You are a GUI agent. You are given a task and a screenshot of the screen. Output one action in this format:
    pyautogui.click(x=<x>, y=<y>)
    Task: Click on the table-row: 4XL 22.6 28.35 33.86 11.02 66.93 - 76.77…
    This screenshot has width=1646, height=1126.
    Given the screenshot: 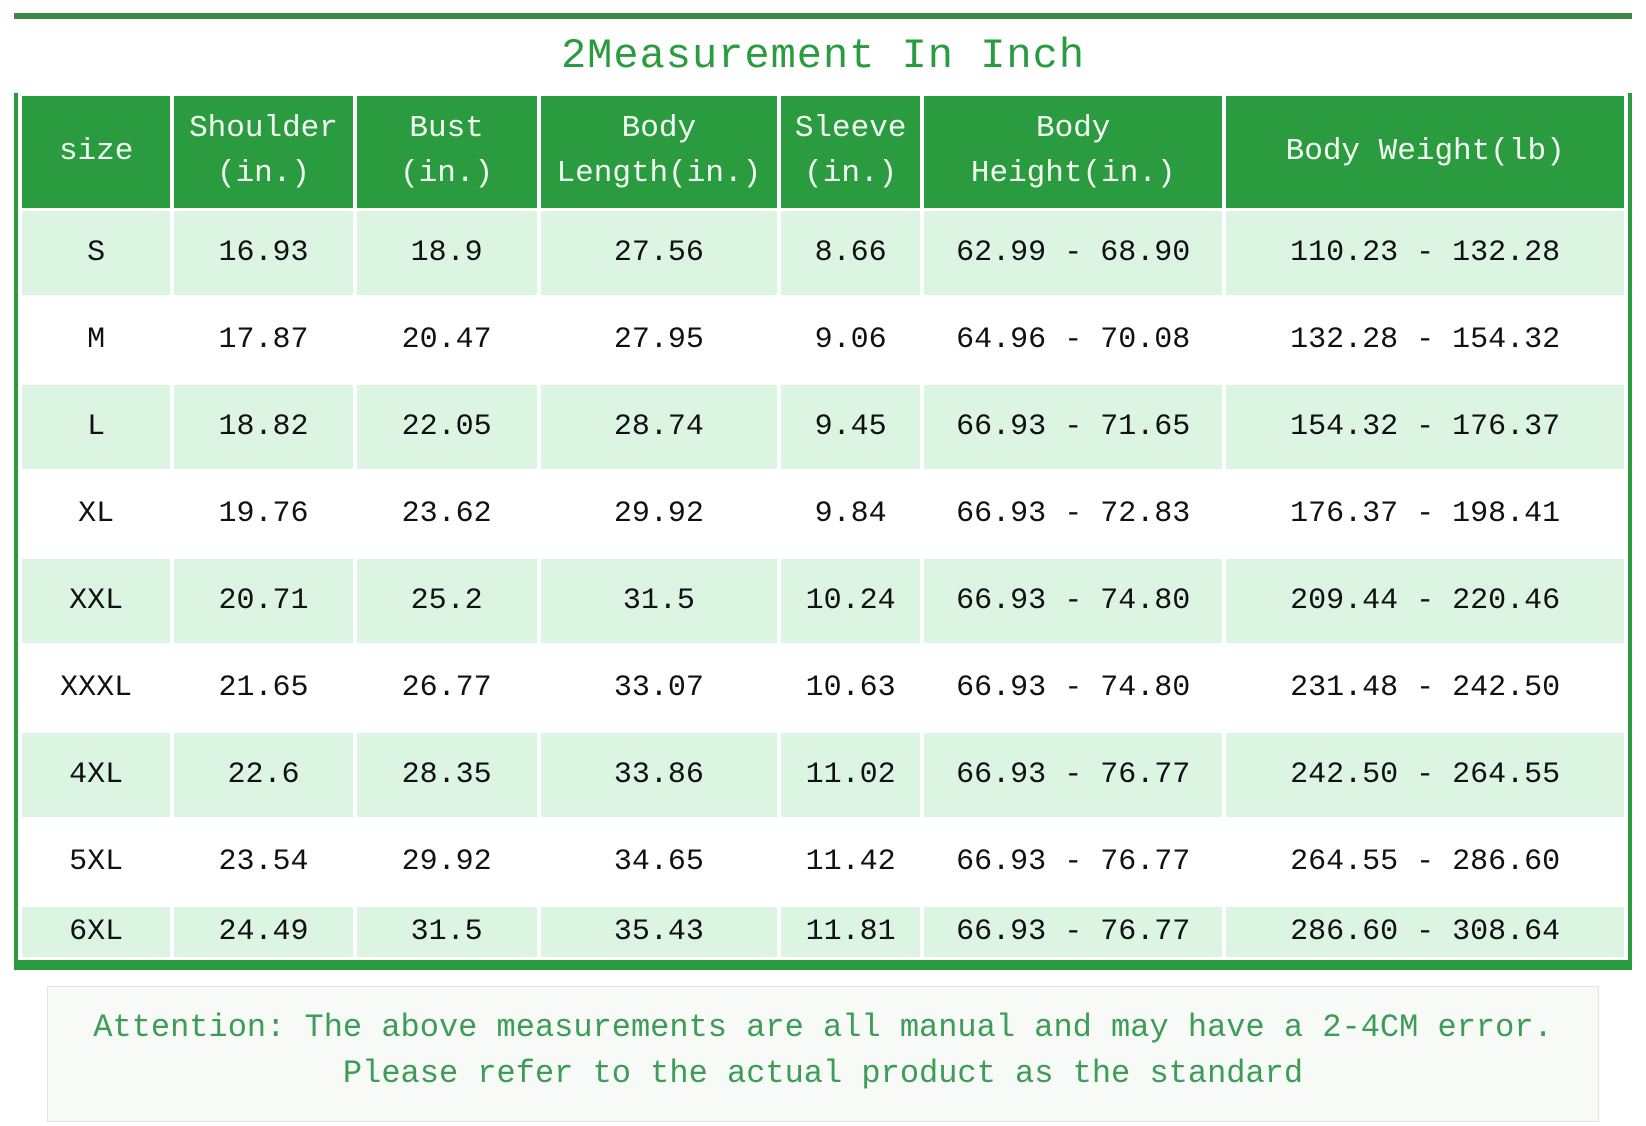 What is the action you would take?
    pyautogui.click(x=823, y=775)
    